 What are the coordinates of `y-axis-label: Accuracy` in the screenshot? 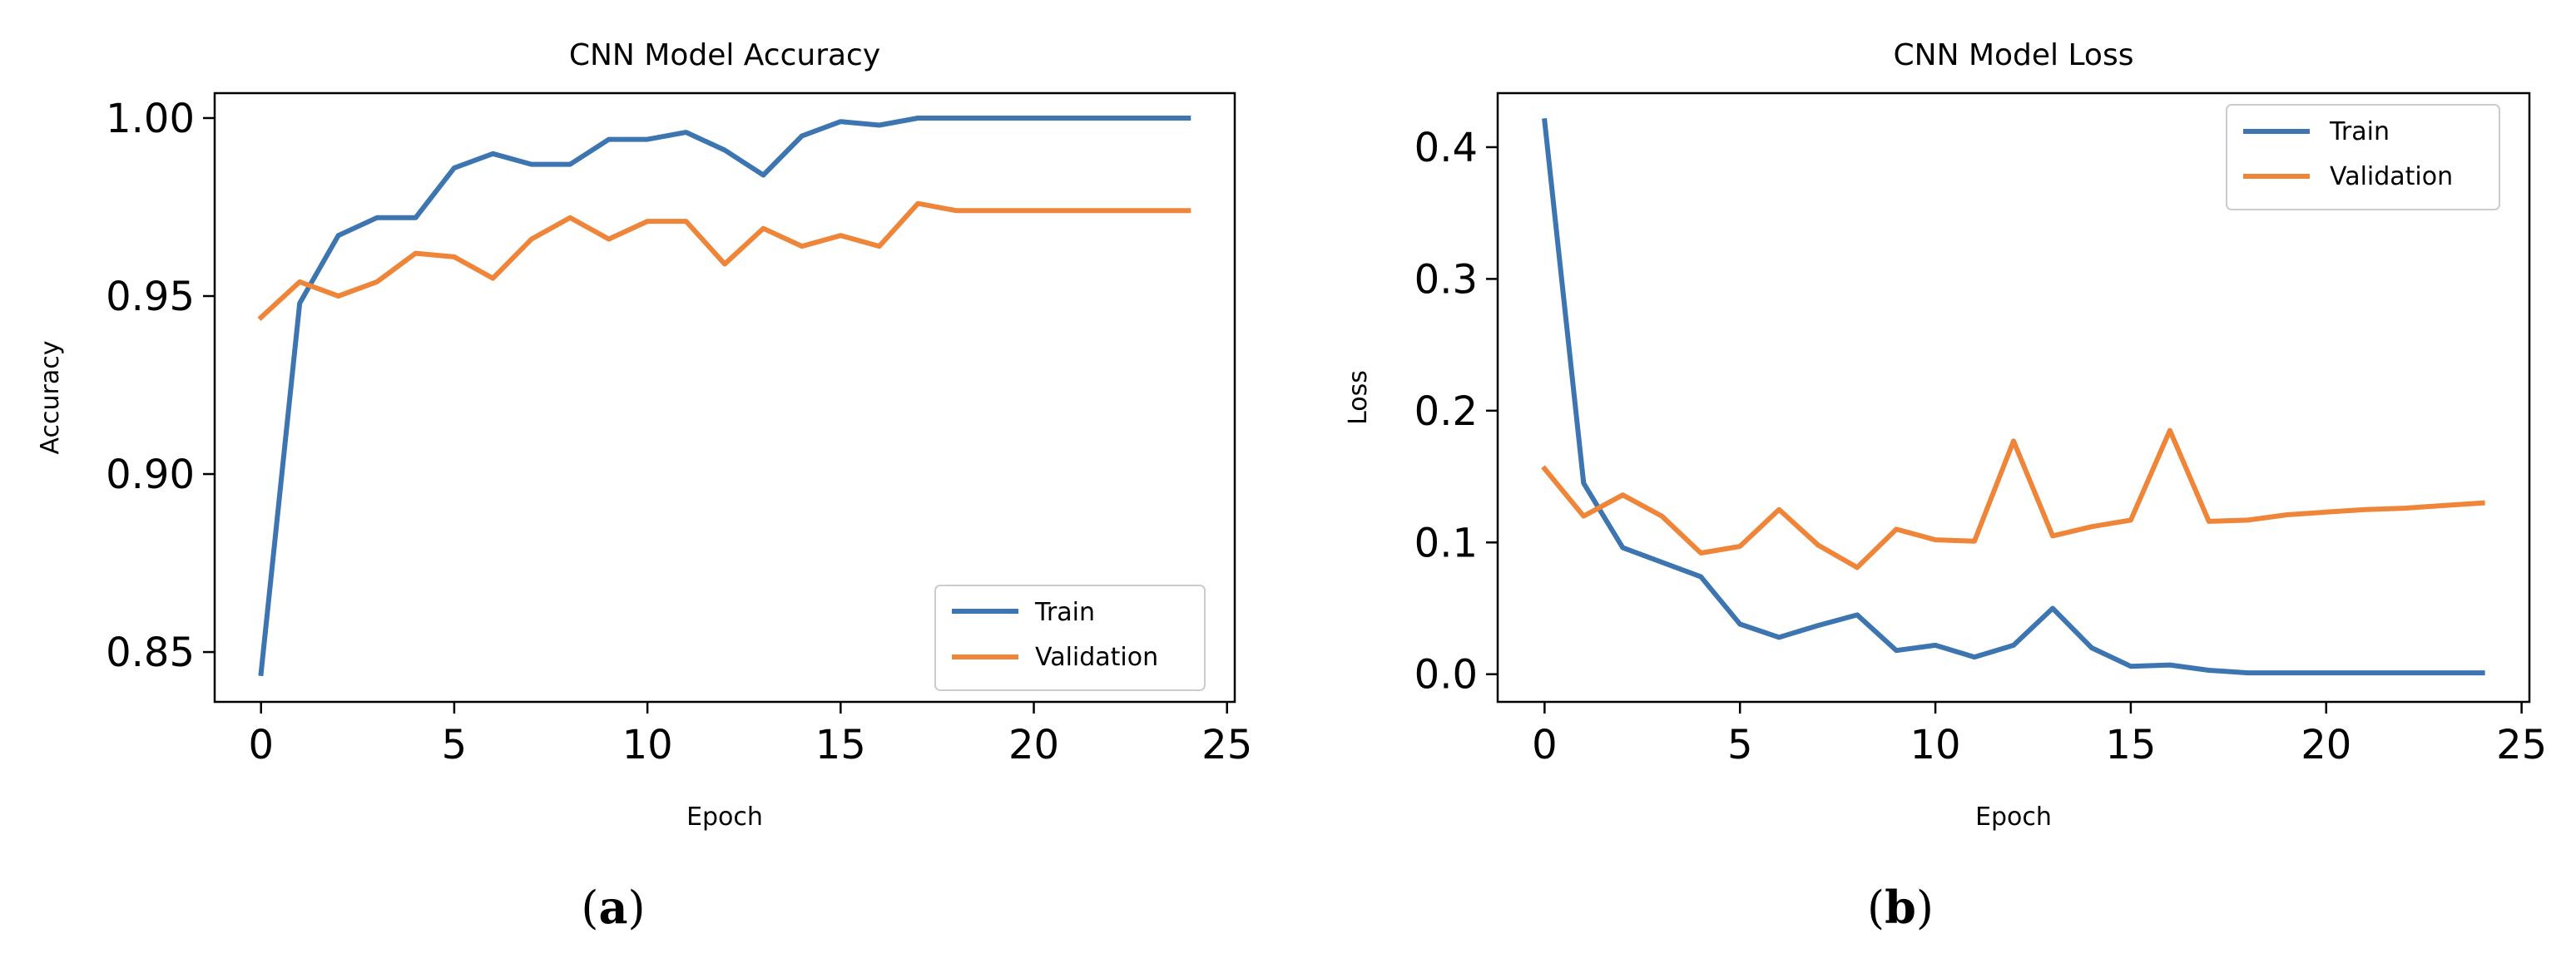 It's located at (51, 398).